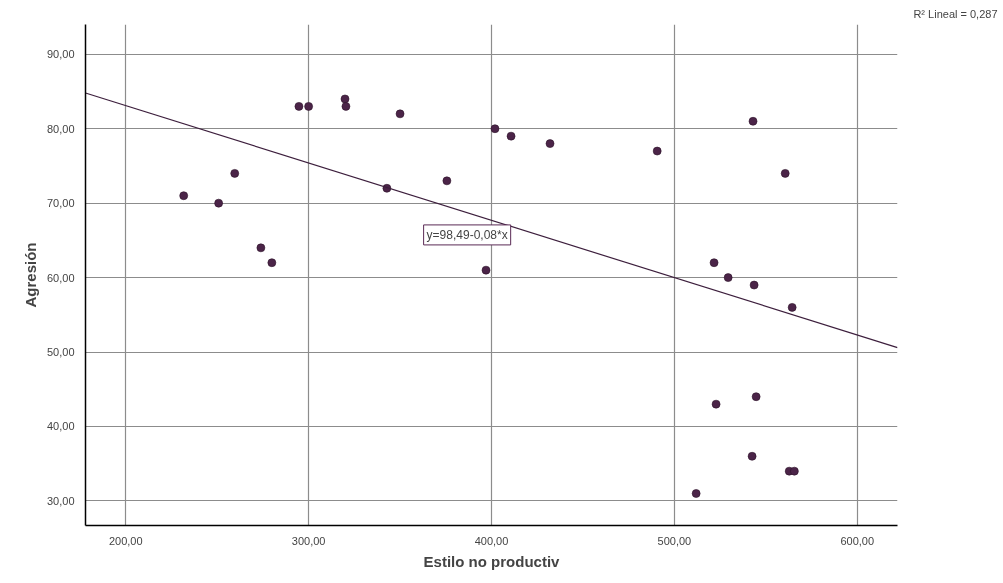 The height and width of the screenshot is (583, 1003). Describe the element at coordinates (60, 352) in the screenshot. I see `y-tick-label: 50,00` at that location.